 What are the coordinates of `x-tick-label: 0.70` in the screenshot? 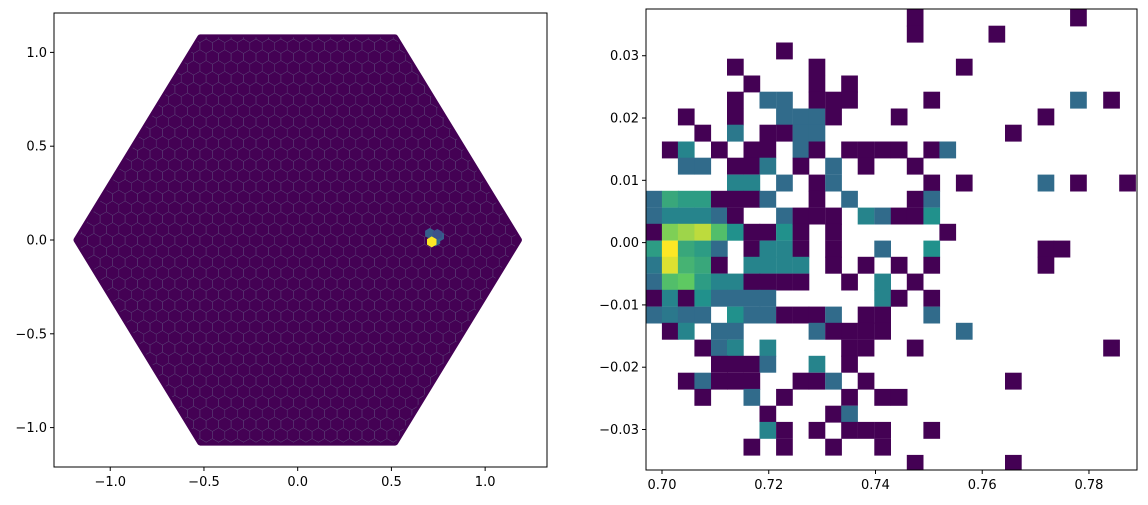 It's located at (662, 485).